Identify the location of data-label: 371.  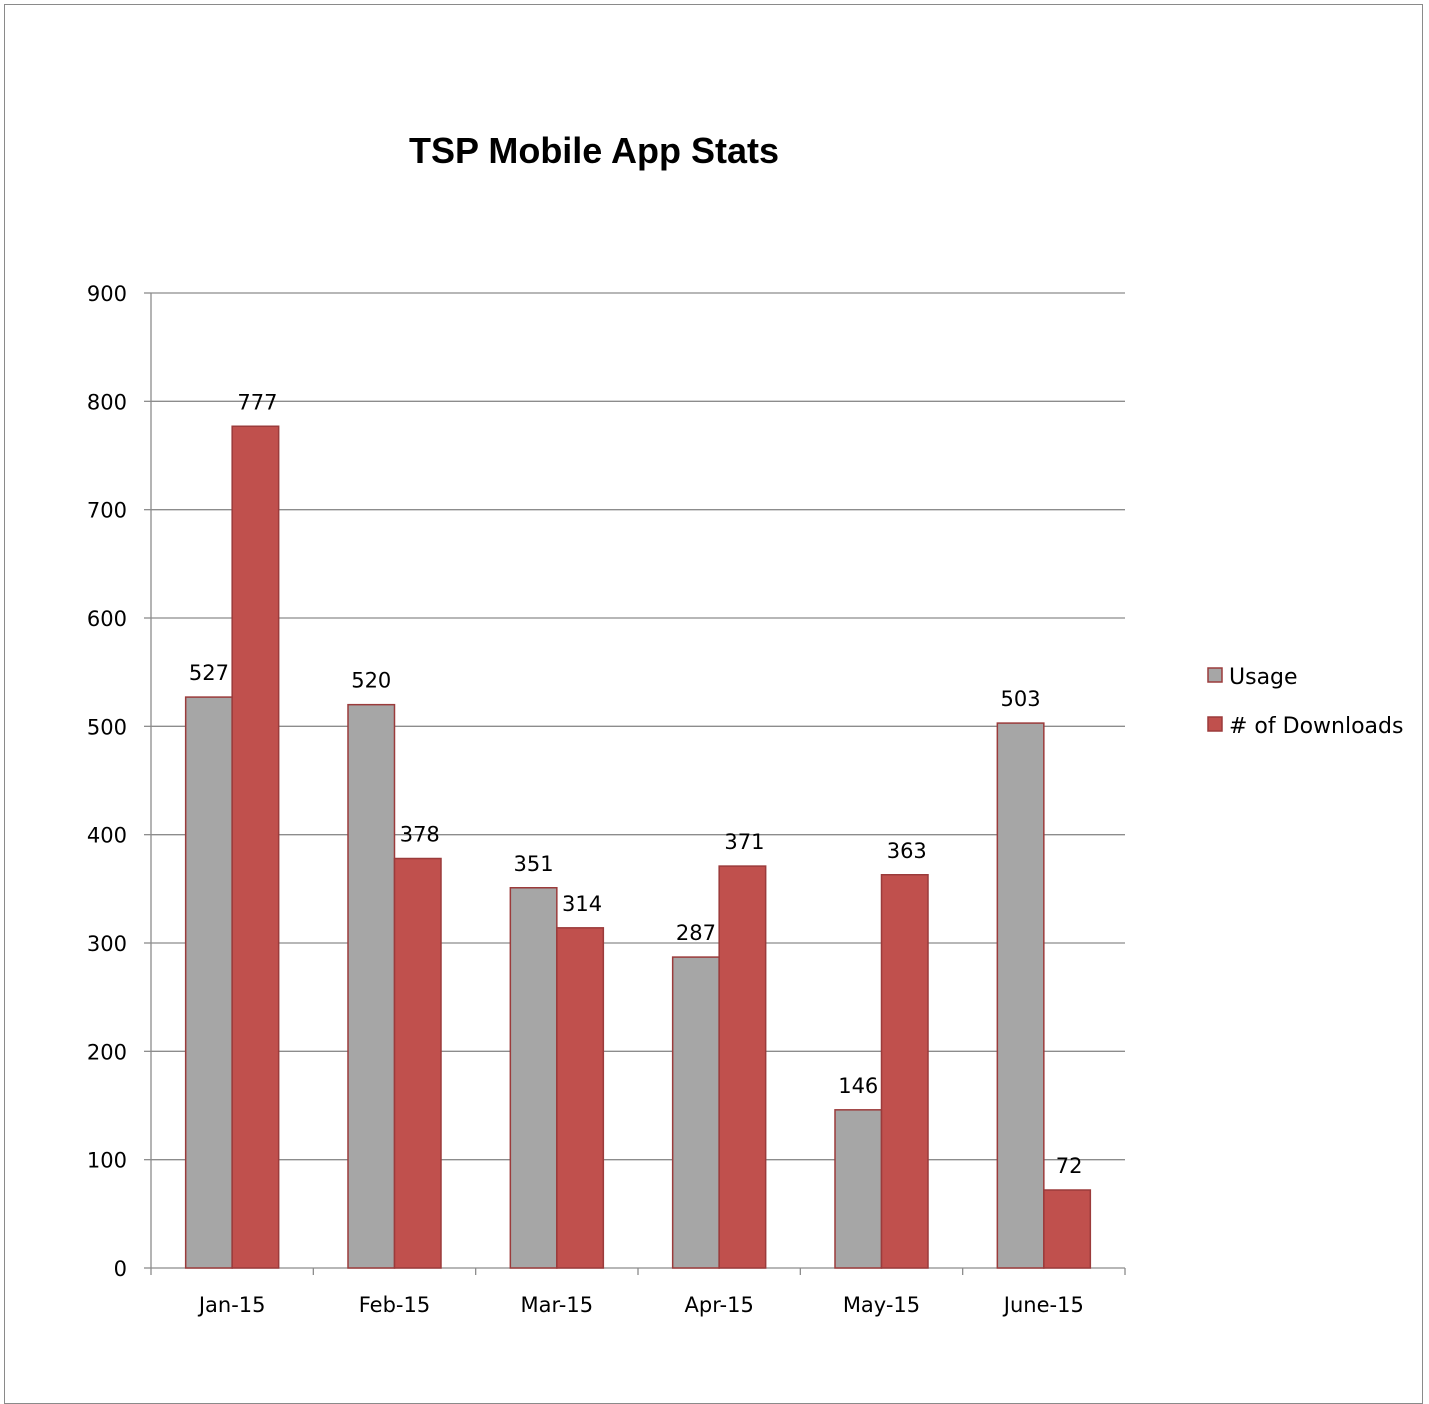
(744, 842).